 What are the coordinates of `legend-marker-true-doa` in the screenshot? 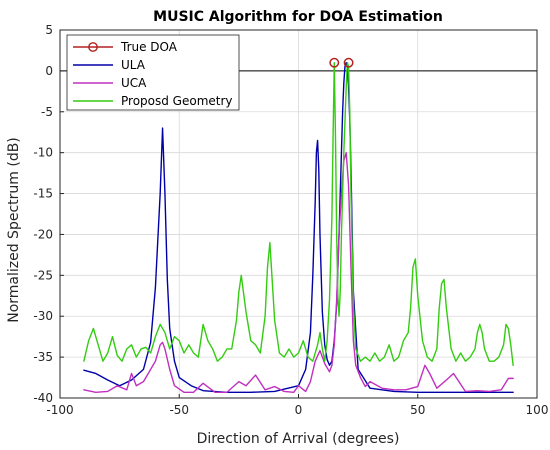 It's located at (93, 47).